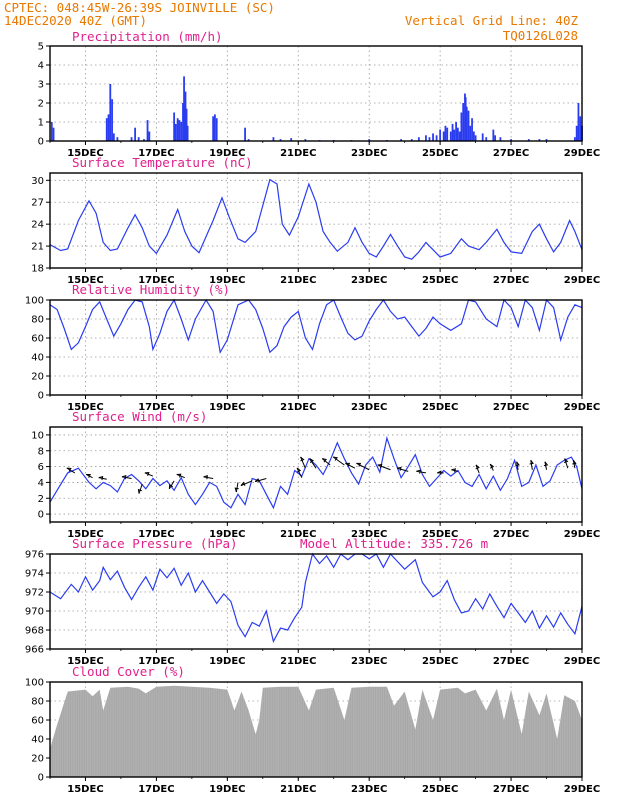  What do you see at coordinates (34, 612) in the screenshot?
I see `y-tick-label: 970` at bounding box center [34, 612].